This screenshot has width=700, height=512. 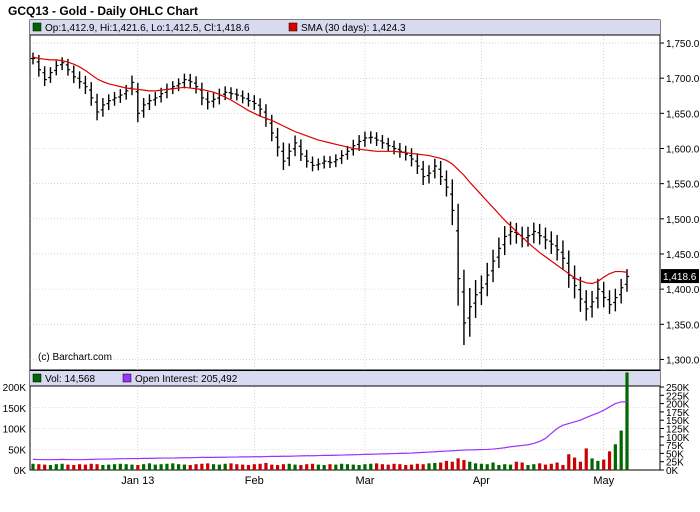 I want to click on price-tick-label: 1,500.0, so click(x=683, y=220).